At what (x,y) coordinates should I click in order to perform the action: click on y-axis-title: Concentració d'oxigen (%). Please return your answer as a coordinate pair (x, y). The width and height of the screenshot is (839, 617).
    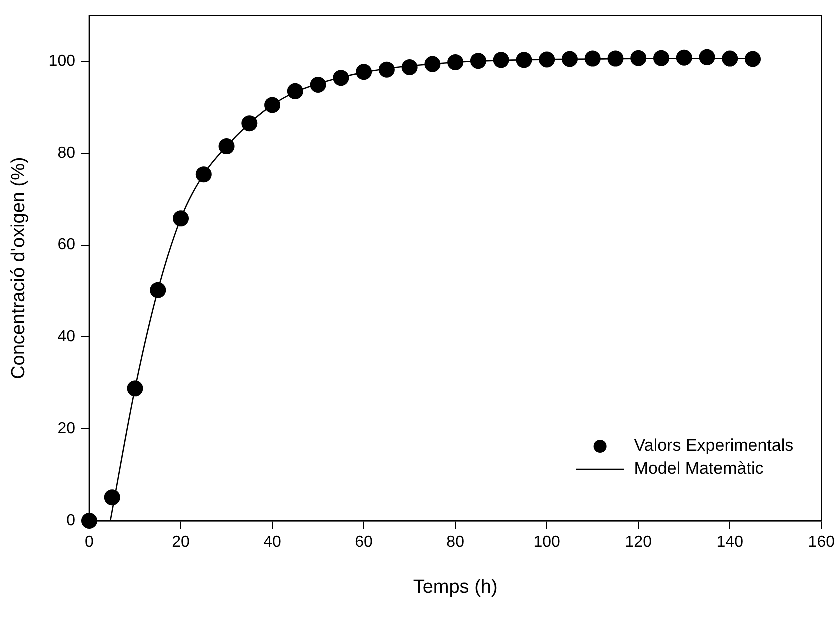
    Looking at the image, I should click on (19, 268).